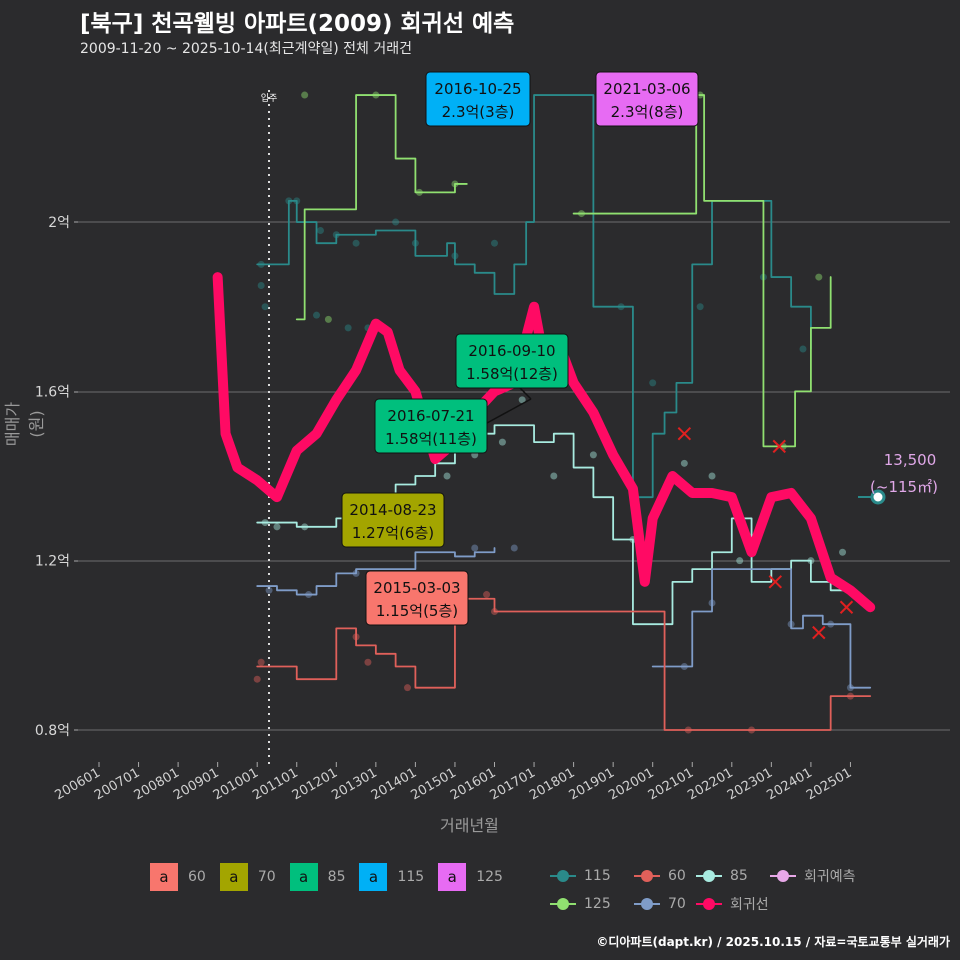 This screenshot has height=960, width=960. What do you see at coordinates (246, 49) in the screenshot?
I see `chart-subtitle: 2009-11-20 ~ 2025-10-14(최근계약일) 전체 거래건` at bounding box center [246, 49].